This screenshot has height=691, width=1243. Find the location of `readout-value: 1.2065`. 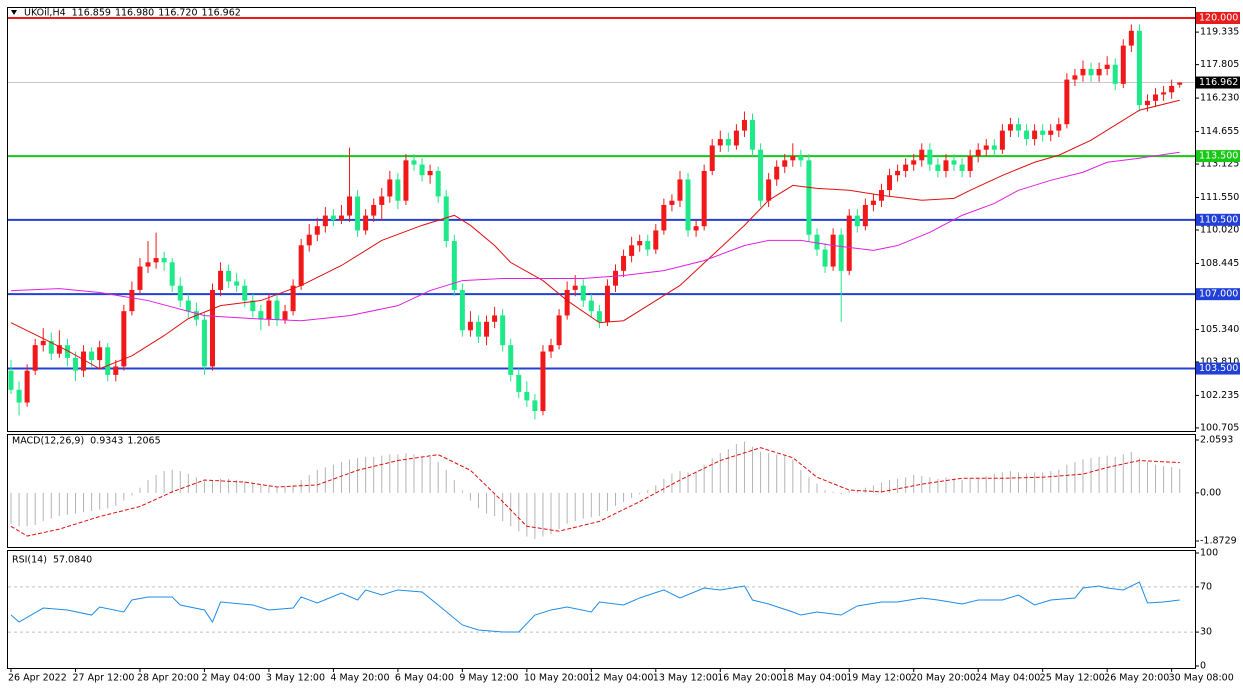

readout-value: 1.2065 is located at coordinates (143, 441).